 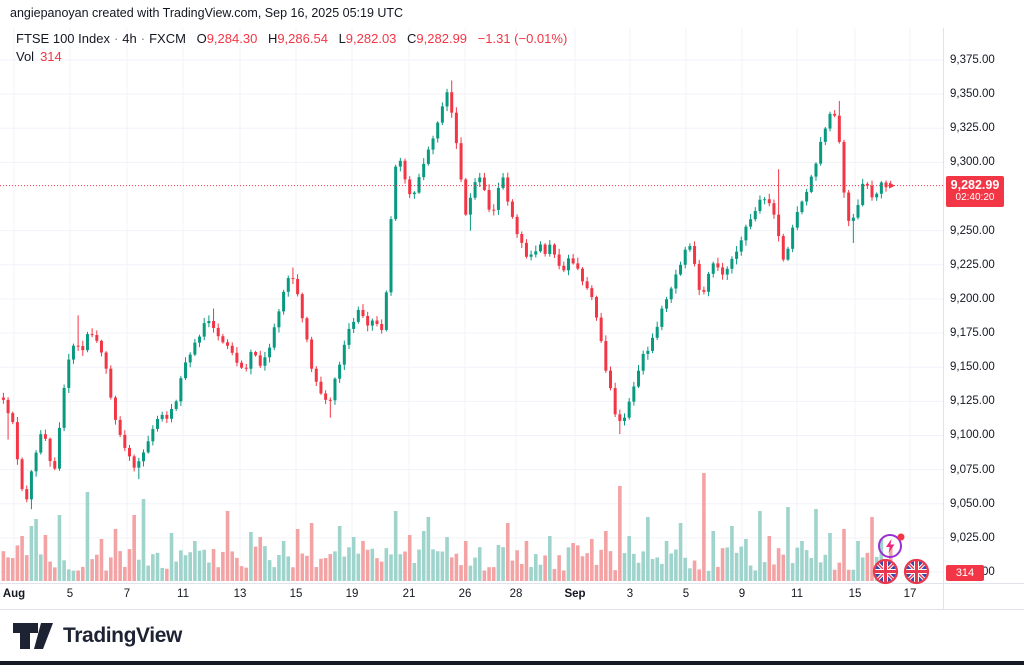 I want to click on date-tick: 9, so click(x=742, y=594).